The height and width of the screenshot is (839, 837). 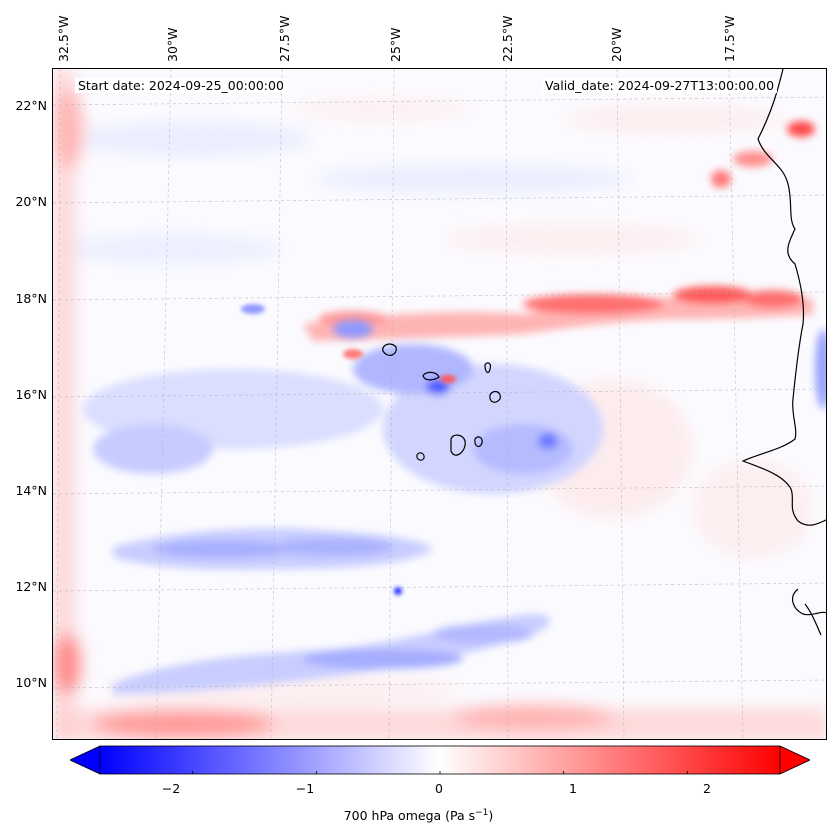 What do you see at coordinates (31, 394) in the screenshot?
I see `lat-label-16n: 16°N` at bounding box center [31, 394].